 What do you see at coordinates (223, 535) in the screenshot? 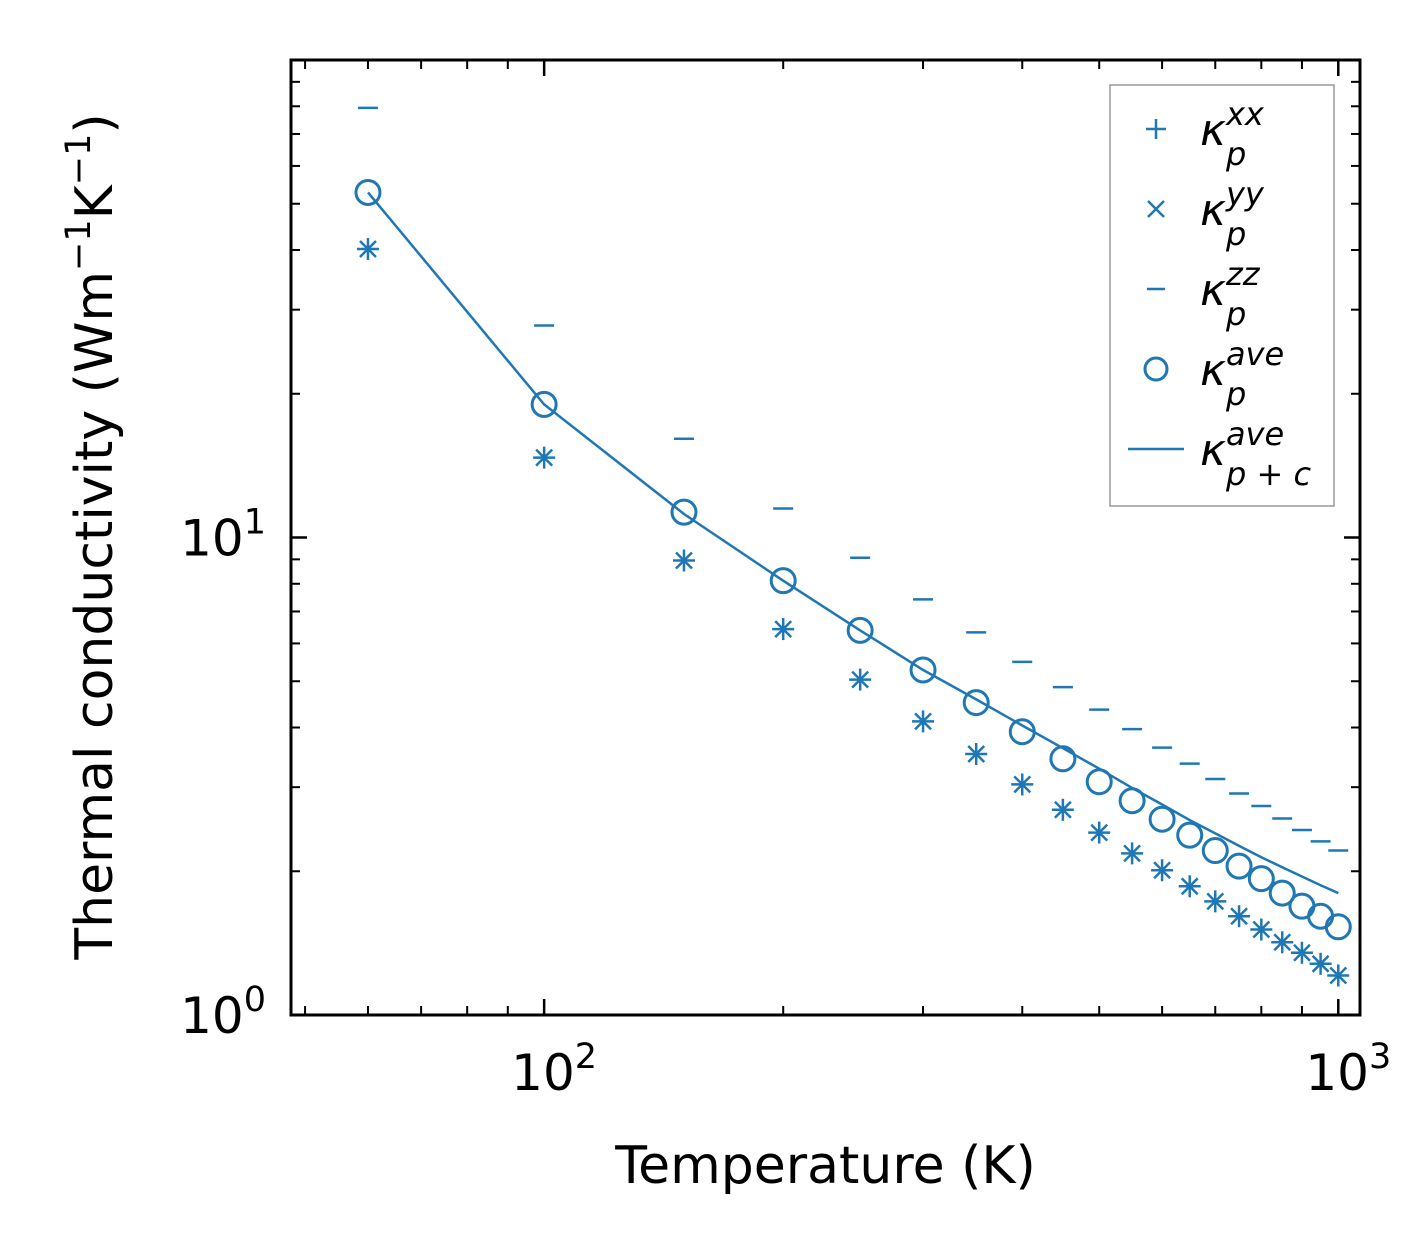
I see `y-tick-label: 101` at bounding box center [223, 535].